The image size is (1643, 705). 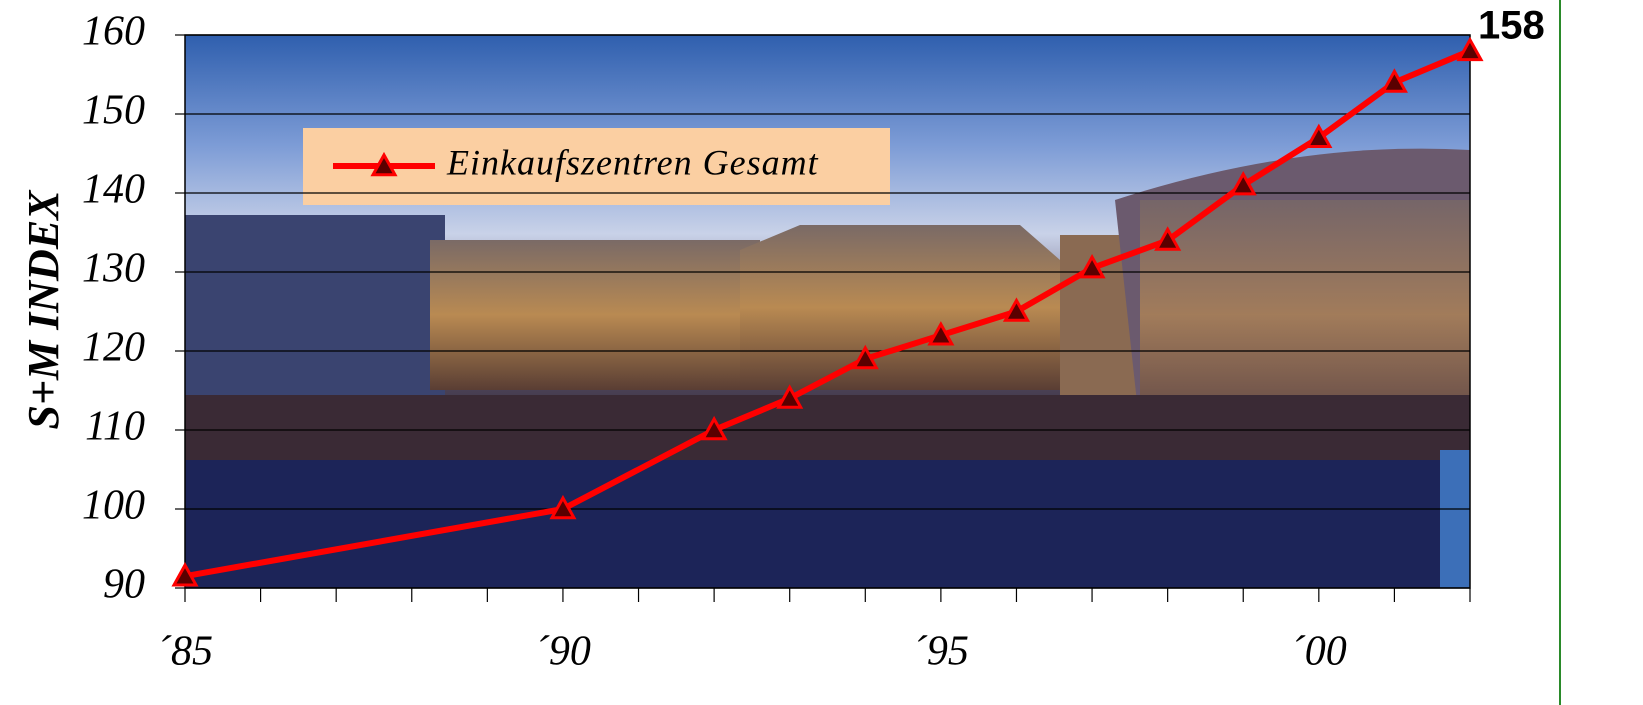 What do you see at coordinates (113, 348) in the screenshot?
I see `y-tick-label: 120` at bounding box center [113, 348].